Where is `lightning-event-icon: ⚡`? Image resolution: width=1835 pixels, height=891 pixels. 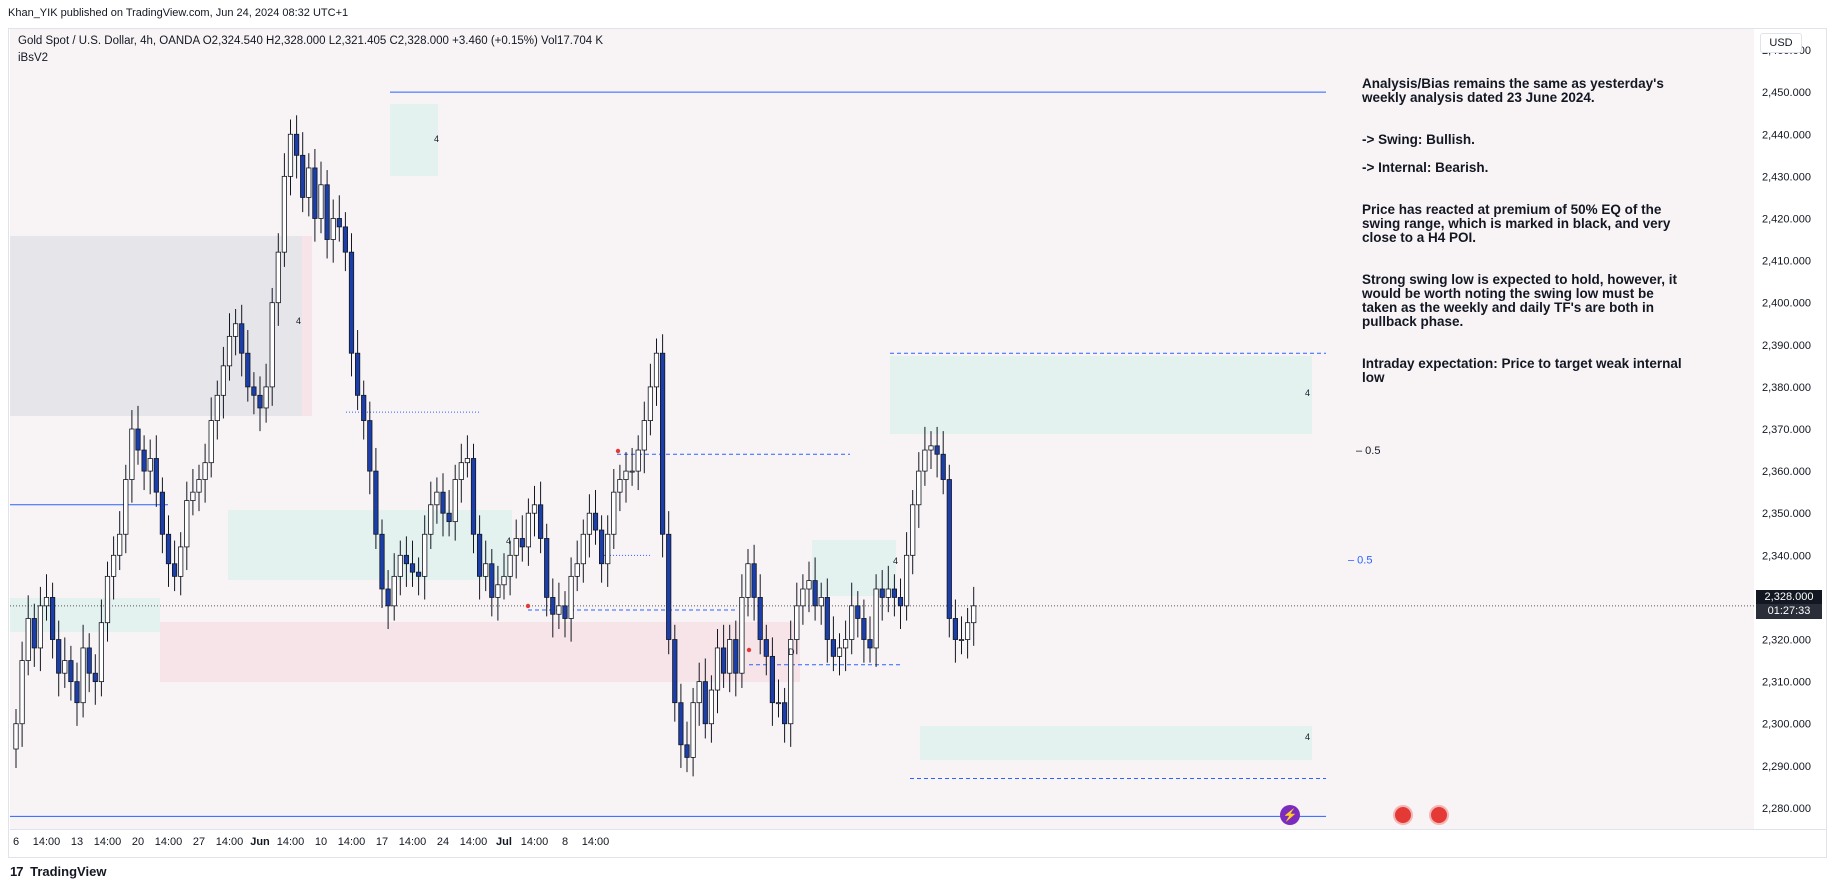
lightning-event-icon: ⚡ is located at coordinates (1290, 815).